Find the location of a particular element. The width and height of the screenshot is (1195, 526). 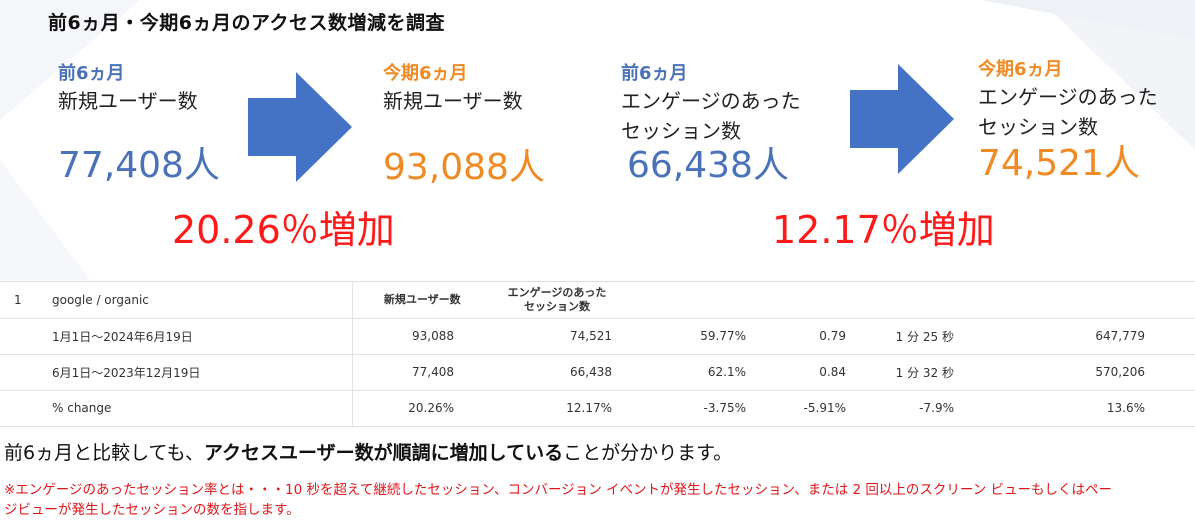

cell-engagement-rate-change: -3.75% is located at coordinates (687, 408).